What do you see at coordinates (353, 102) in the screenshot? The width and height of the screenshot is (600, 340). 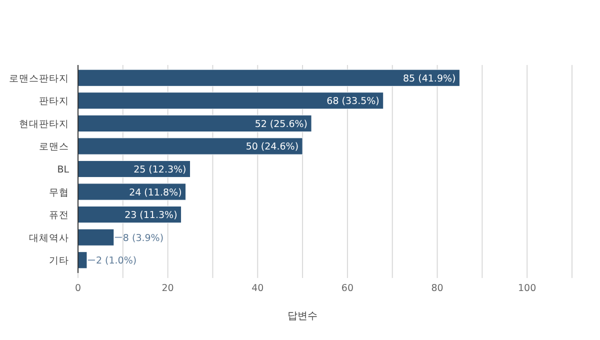 I see `data-label: 68 (33.5%)` at bounding box center [353, 102].